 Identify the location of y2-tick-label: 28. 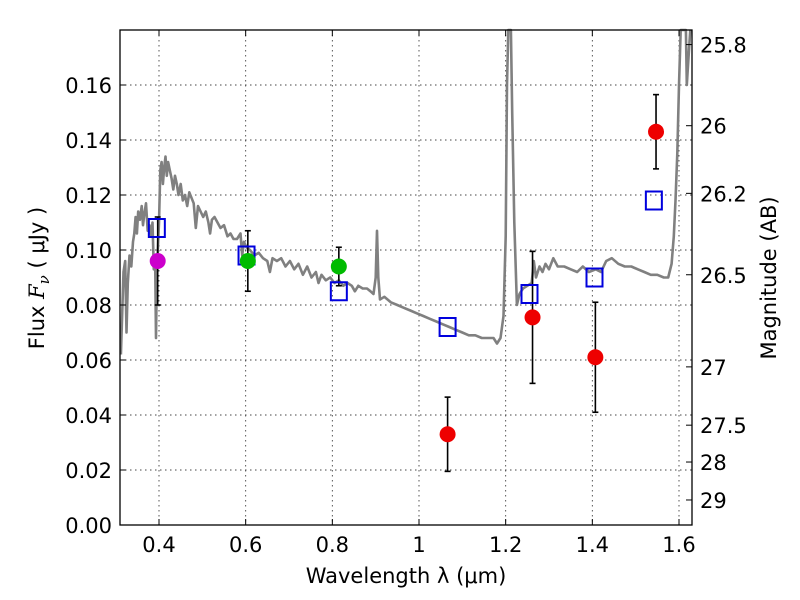
(713, 463).